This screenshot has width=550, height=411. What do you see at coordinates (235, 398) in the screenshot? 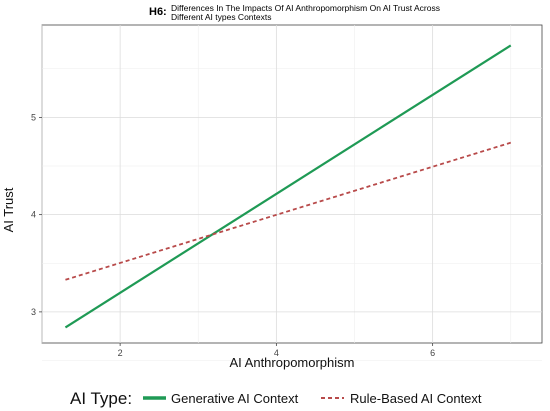
I see `legend-label-generative: Generative AI Context` at bounding box center [235, 398].